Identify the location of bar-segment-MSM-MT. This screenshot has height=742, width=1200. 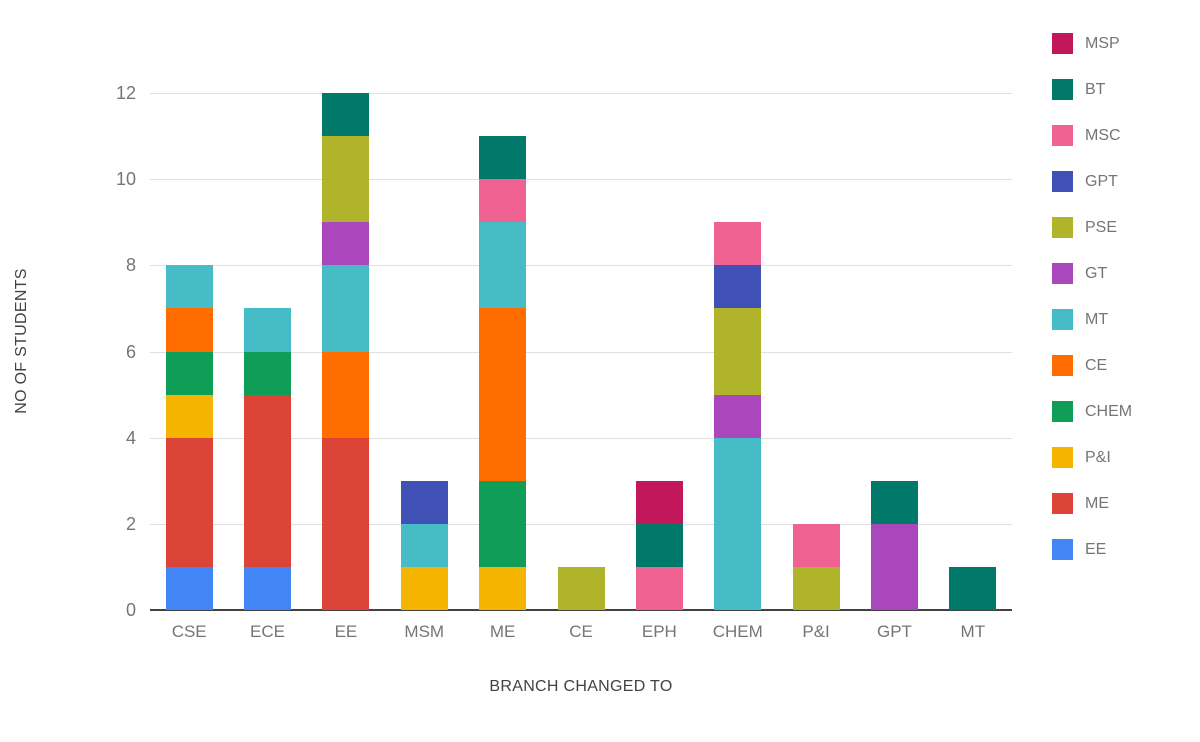
(424, 545).